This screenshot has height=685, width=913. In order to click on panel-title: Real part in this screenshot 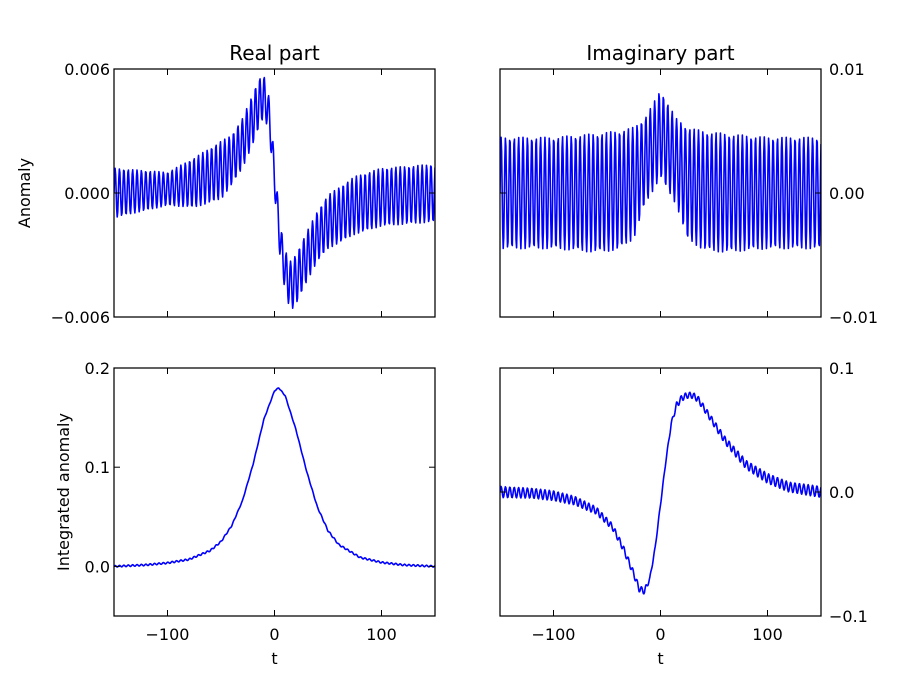, I will do `click(274, 53)`.